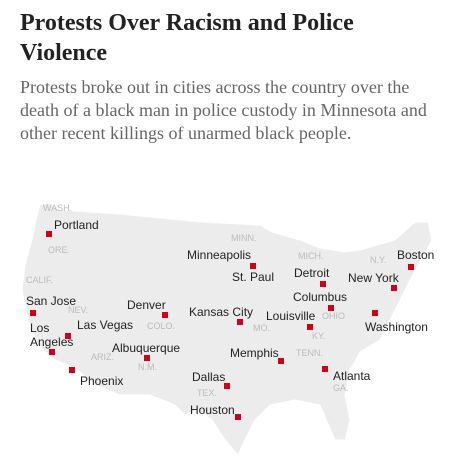  I want to click on city-label: San Jose, so click(51, 301).